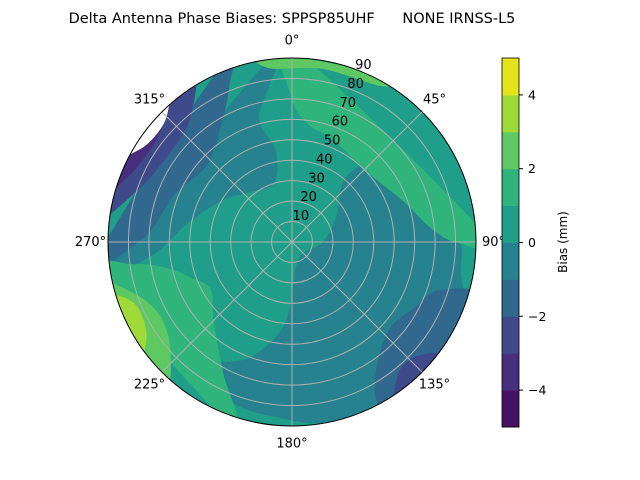 This screenshot has width=640, height=480. What do you see at coordinates (291, 443) in the screenshot?
I see `angular-tick-label: 180°` at bounding box center [291, 443].